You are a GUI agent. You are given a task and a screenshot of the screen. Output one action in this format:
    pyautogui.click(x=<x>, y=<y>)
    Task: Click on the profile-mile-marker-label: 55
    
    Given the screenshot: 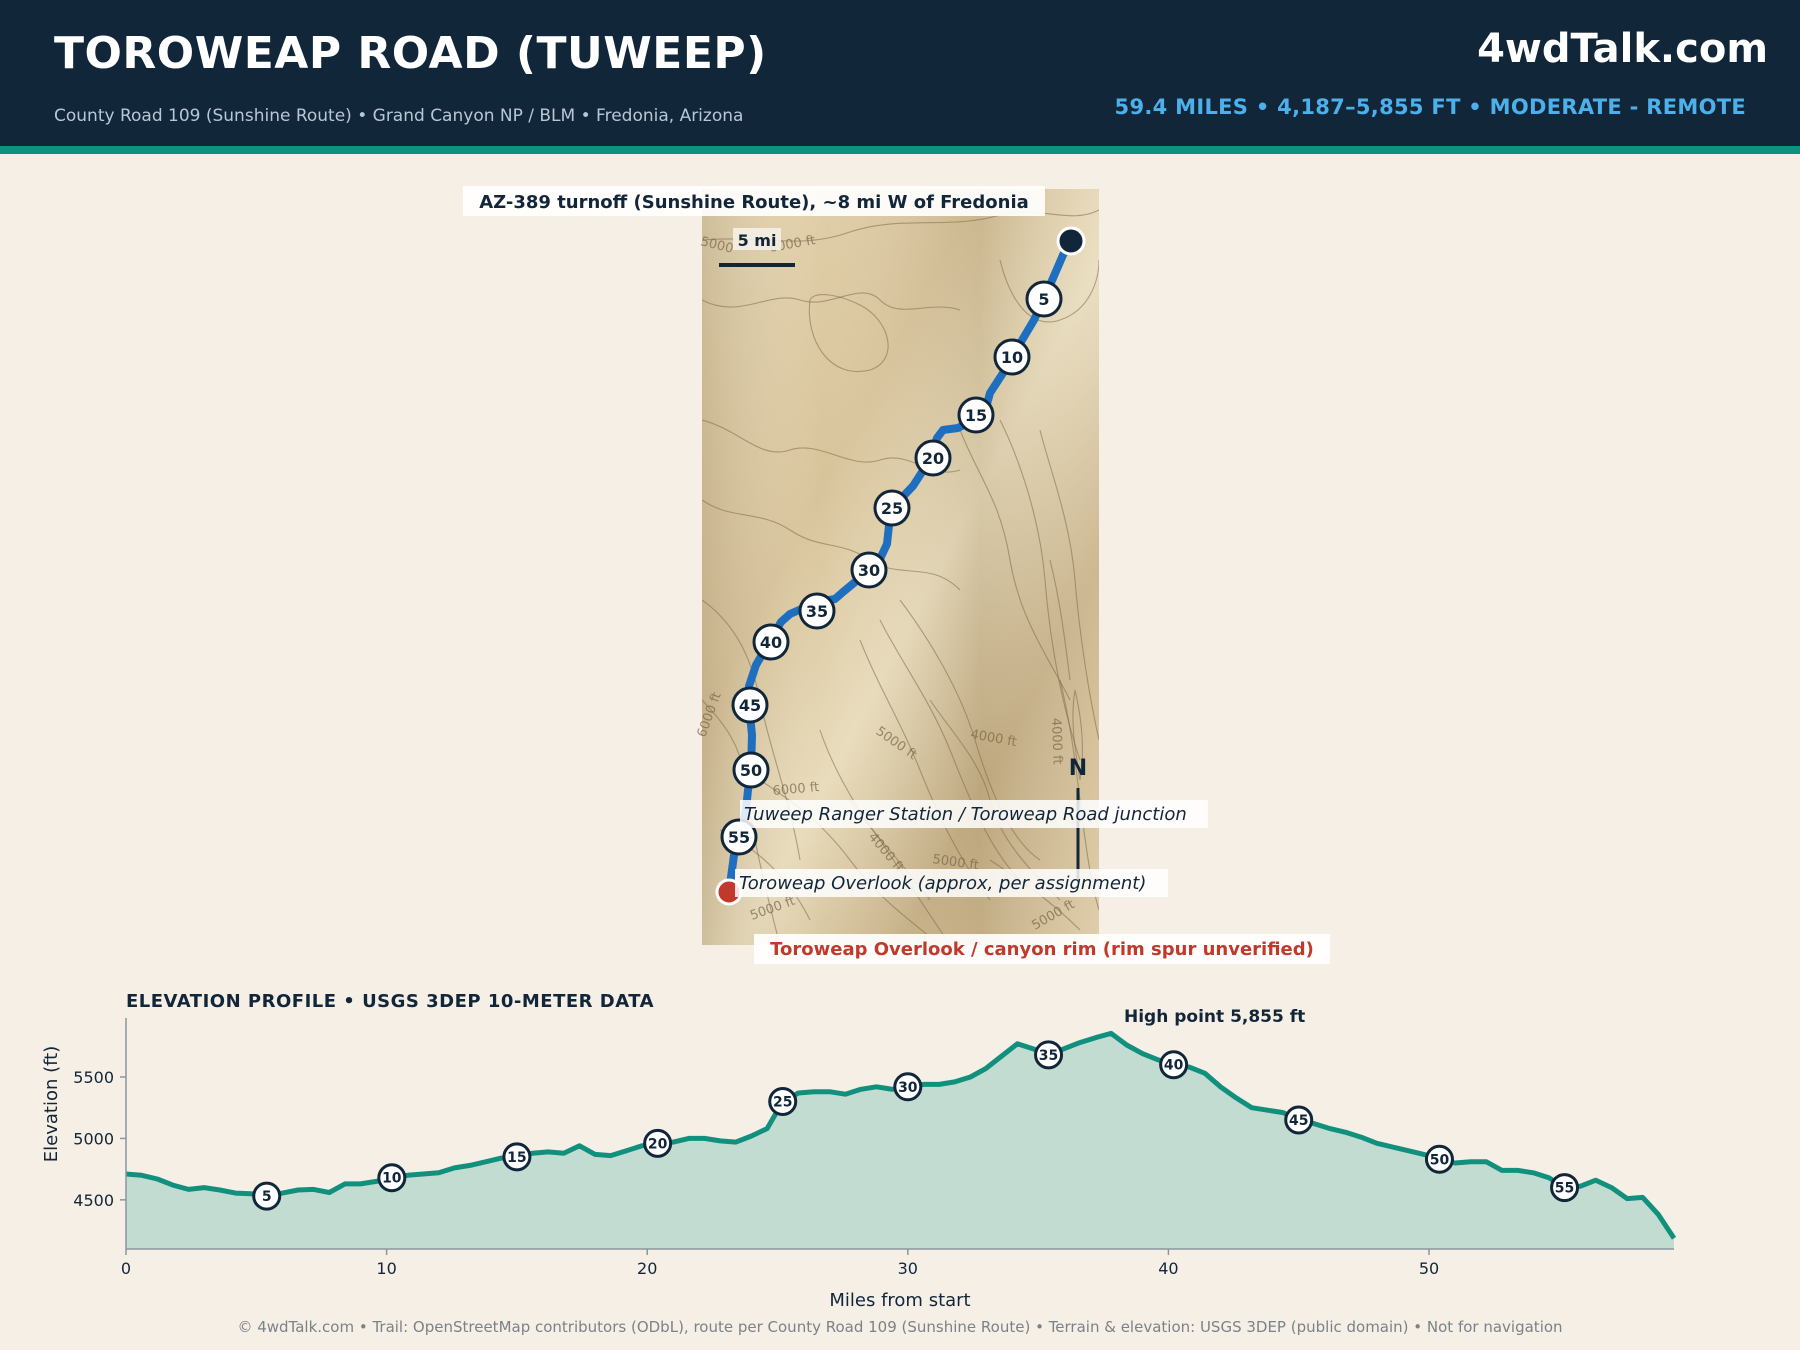 What is the action you would take?
    pyautogui.click(x=1564, y=1189)
    